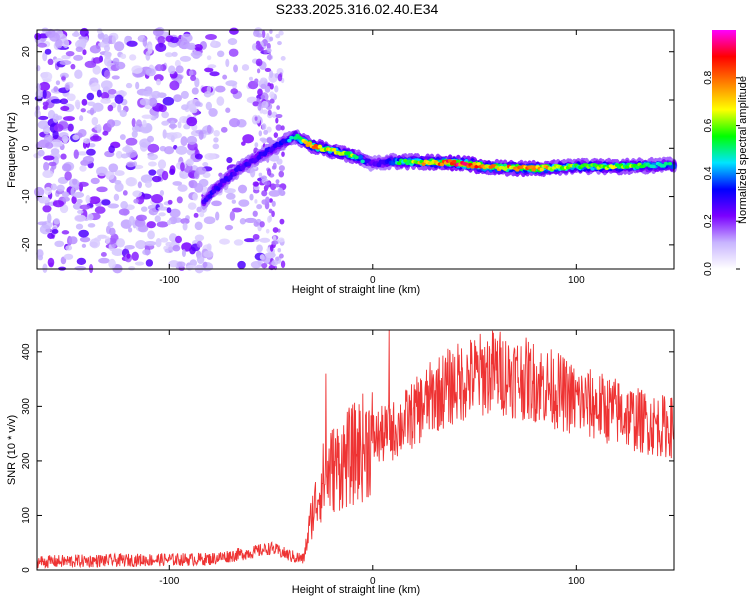 This screenshot has height=600, width=750. Describe the element at coordinates (356, 290) in the screenshot. I see `spectrogram-x-label: Height of straight line (km)` at that location.